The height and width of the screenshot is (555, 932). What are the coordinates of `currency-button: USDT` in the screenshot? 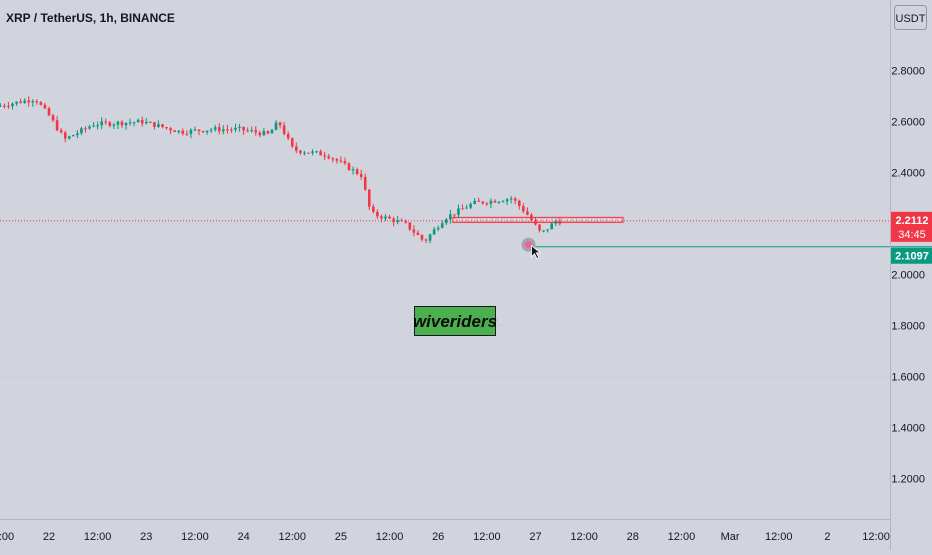 It's located at (910, 17).